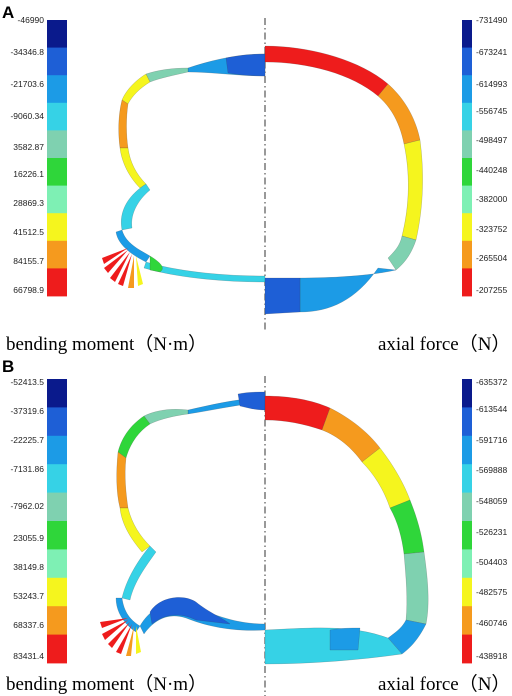 The height and width of the screenshot is (696, 512). I want to click on axial-tick: -323752, so click(491, 229).